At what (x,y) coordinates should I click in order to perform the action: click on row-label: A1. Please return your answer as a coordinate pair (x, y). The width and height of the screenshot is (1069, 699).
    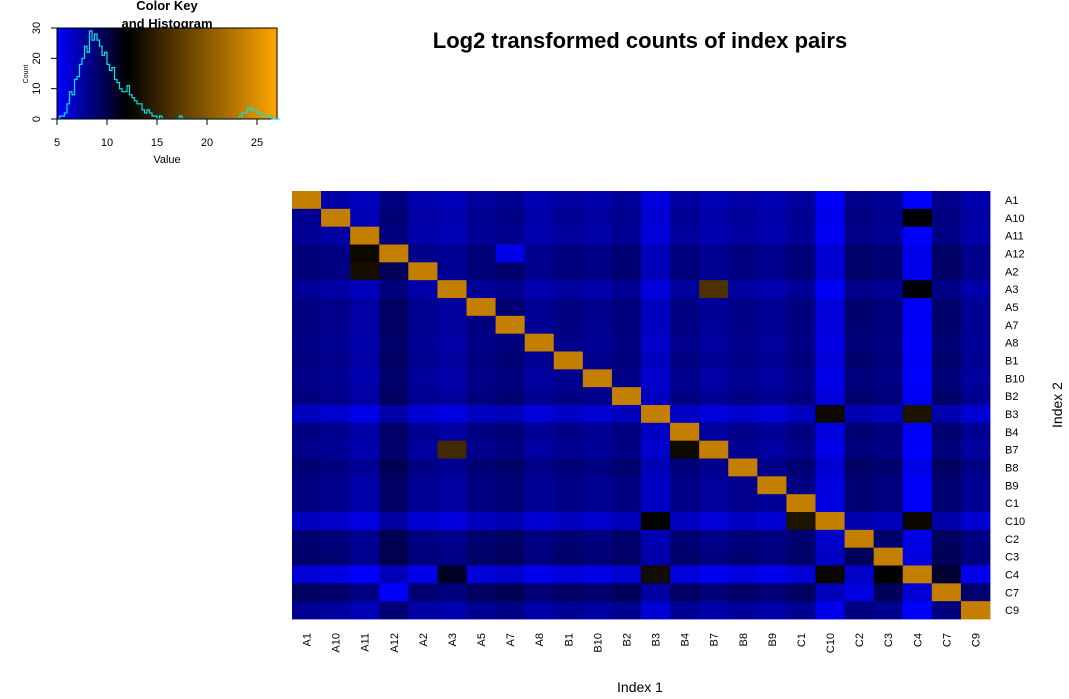
    Looking at the image, I should click on (1011, 201).